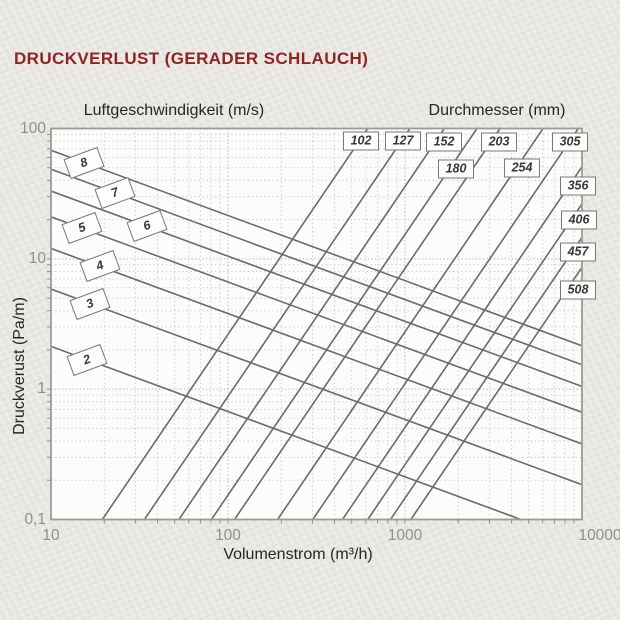 Image resolution: width=620 pixels, height=620 pixels. What do you see at coordinates (497, 110) in the screenshot?
I see `diameter-group-title: Durchmesser (mm)` at bounding box center [497, 110].